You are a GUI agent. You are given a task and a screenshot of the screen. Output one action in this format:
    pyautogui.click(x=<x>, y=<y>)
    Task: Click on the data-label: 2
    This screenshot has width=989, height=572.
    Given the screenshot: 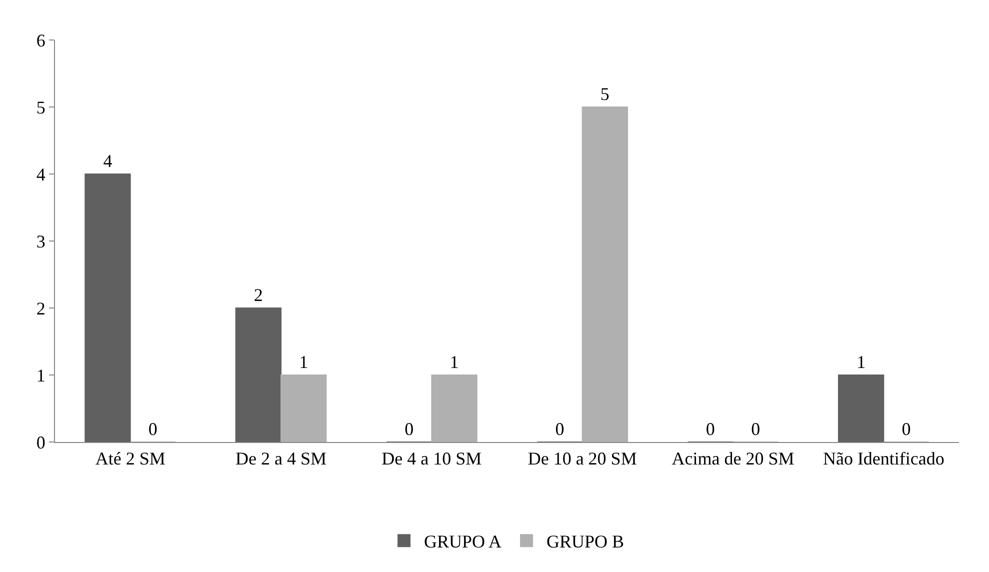 What is the action you would take?
    pyautogui.click(x=258, y=295)
    